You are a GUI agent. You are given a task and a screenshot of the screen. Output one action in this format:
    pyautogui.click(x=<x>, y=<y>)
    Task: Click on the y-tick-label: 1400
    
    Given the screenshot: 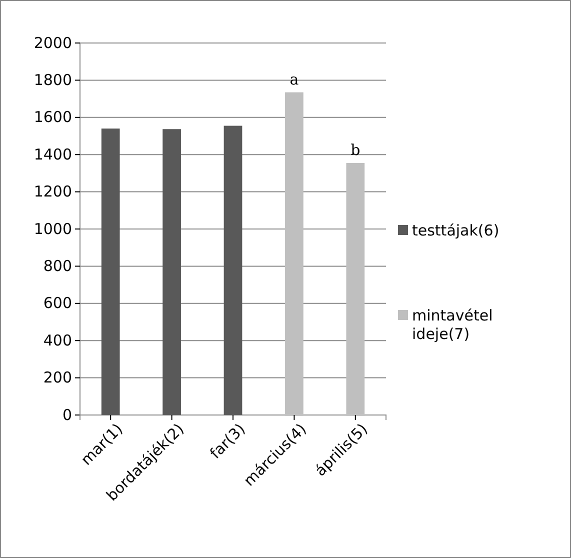 What is the action you would take?
    pyautogui.click(x=53, y=154)
    